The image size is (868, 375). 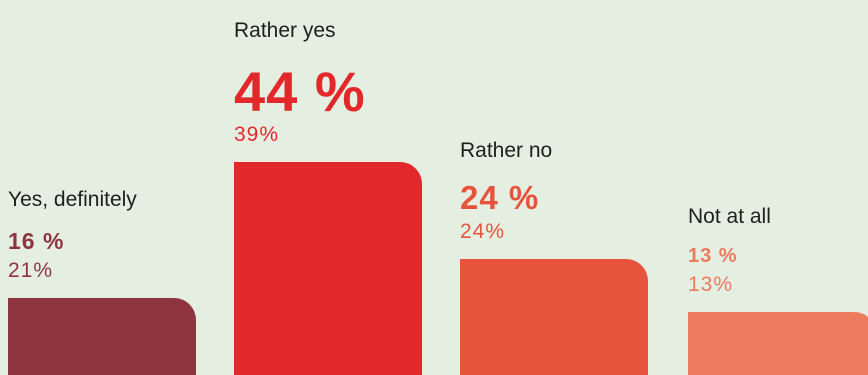 What do you see at coordinates (72, 199) in the screenshot?
I see `category-label: Yes, definitely` at bounding box center [72, 199].